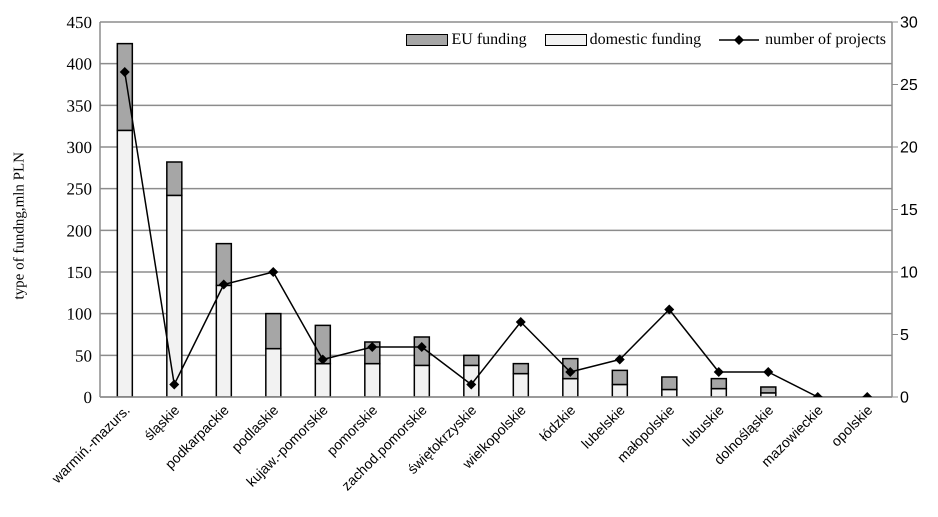 Image resolution: width=938 pixels, height=517 pixels. I want to click on y2-tick-label: 20, so click(909, 148).